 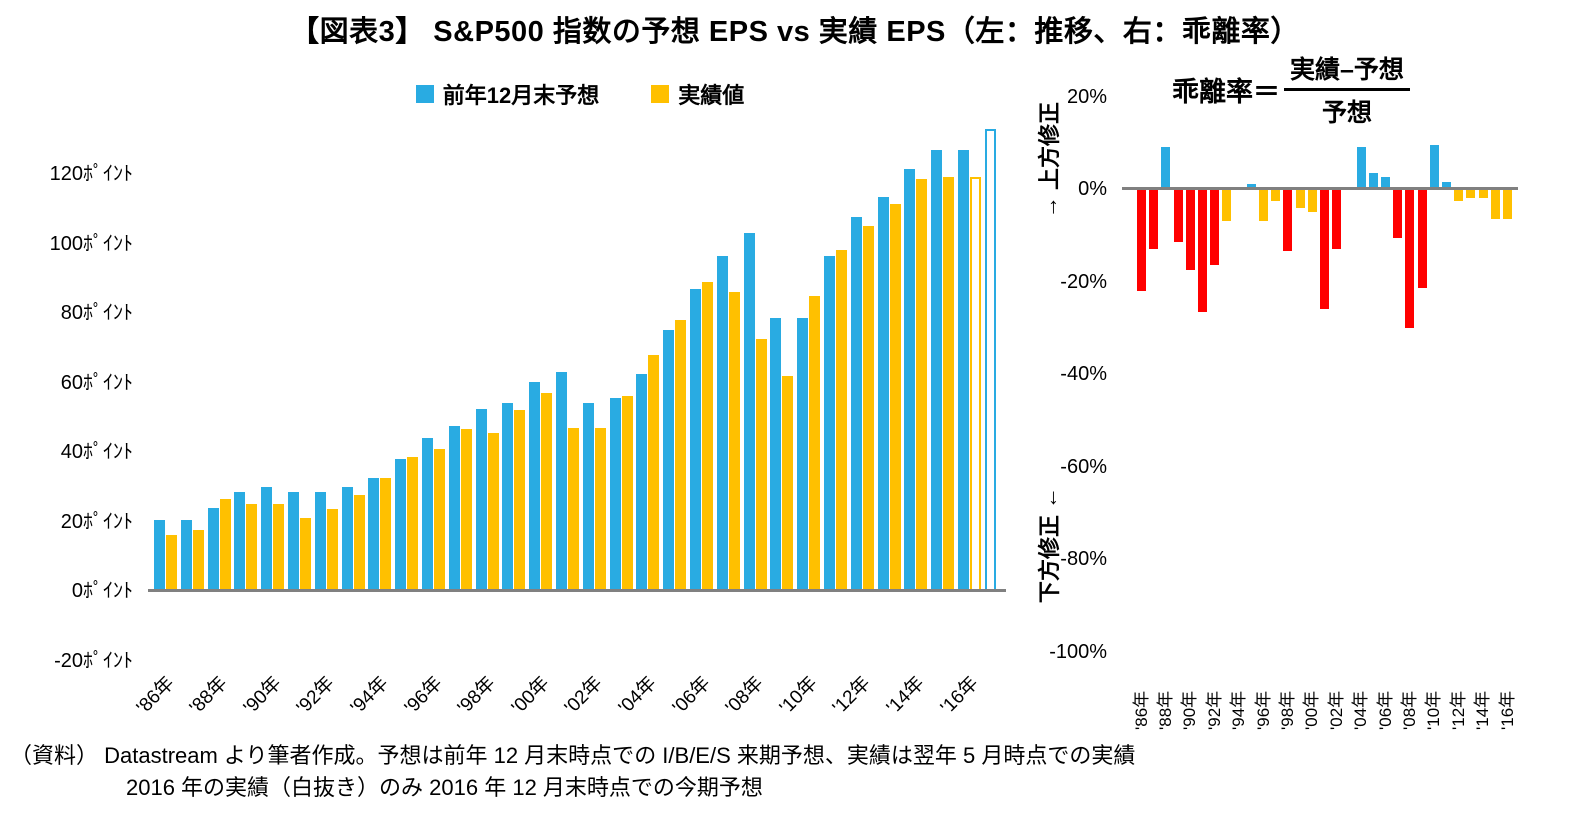 I want to click on left-x-tick-label: '98年, so click(x=476, y=695).